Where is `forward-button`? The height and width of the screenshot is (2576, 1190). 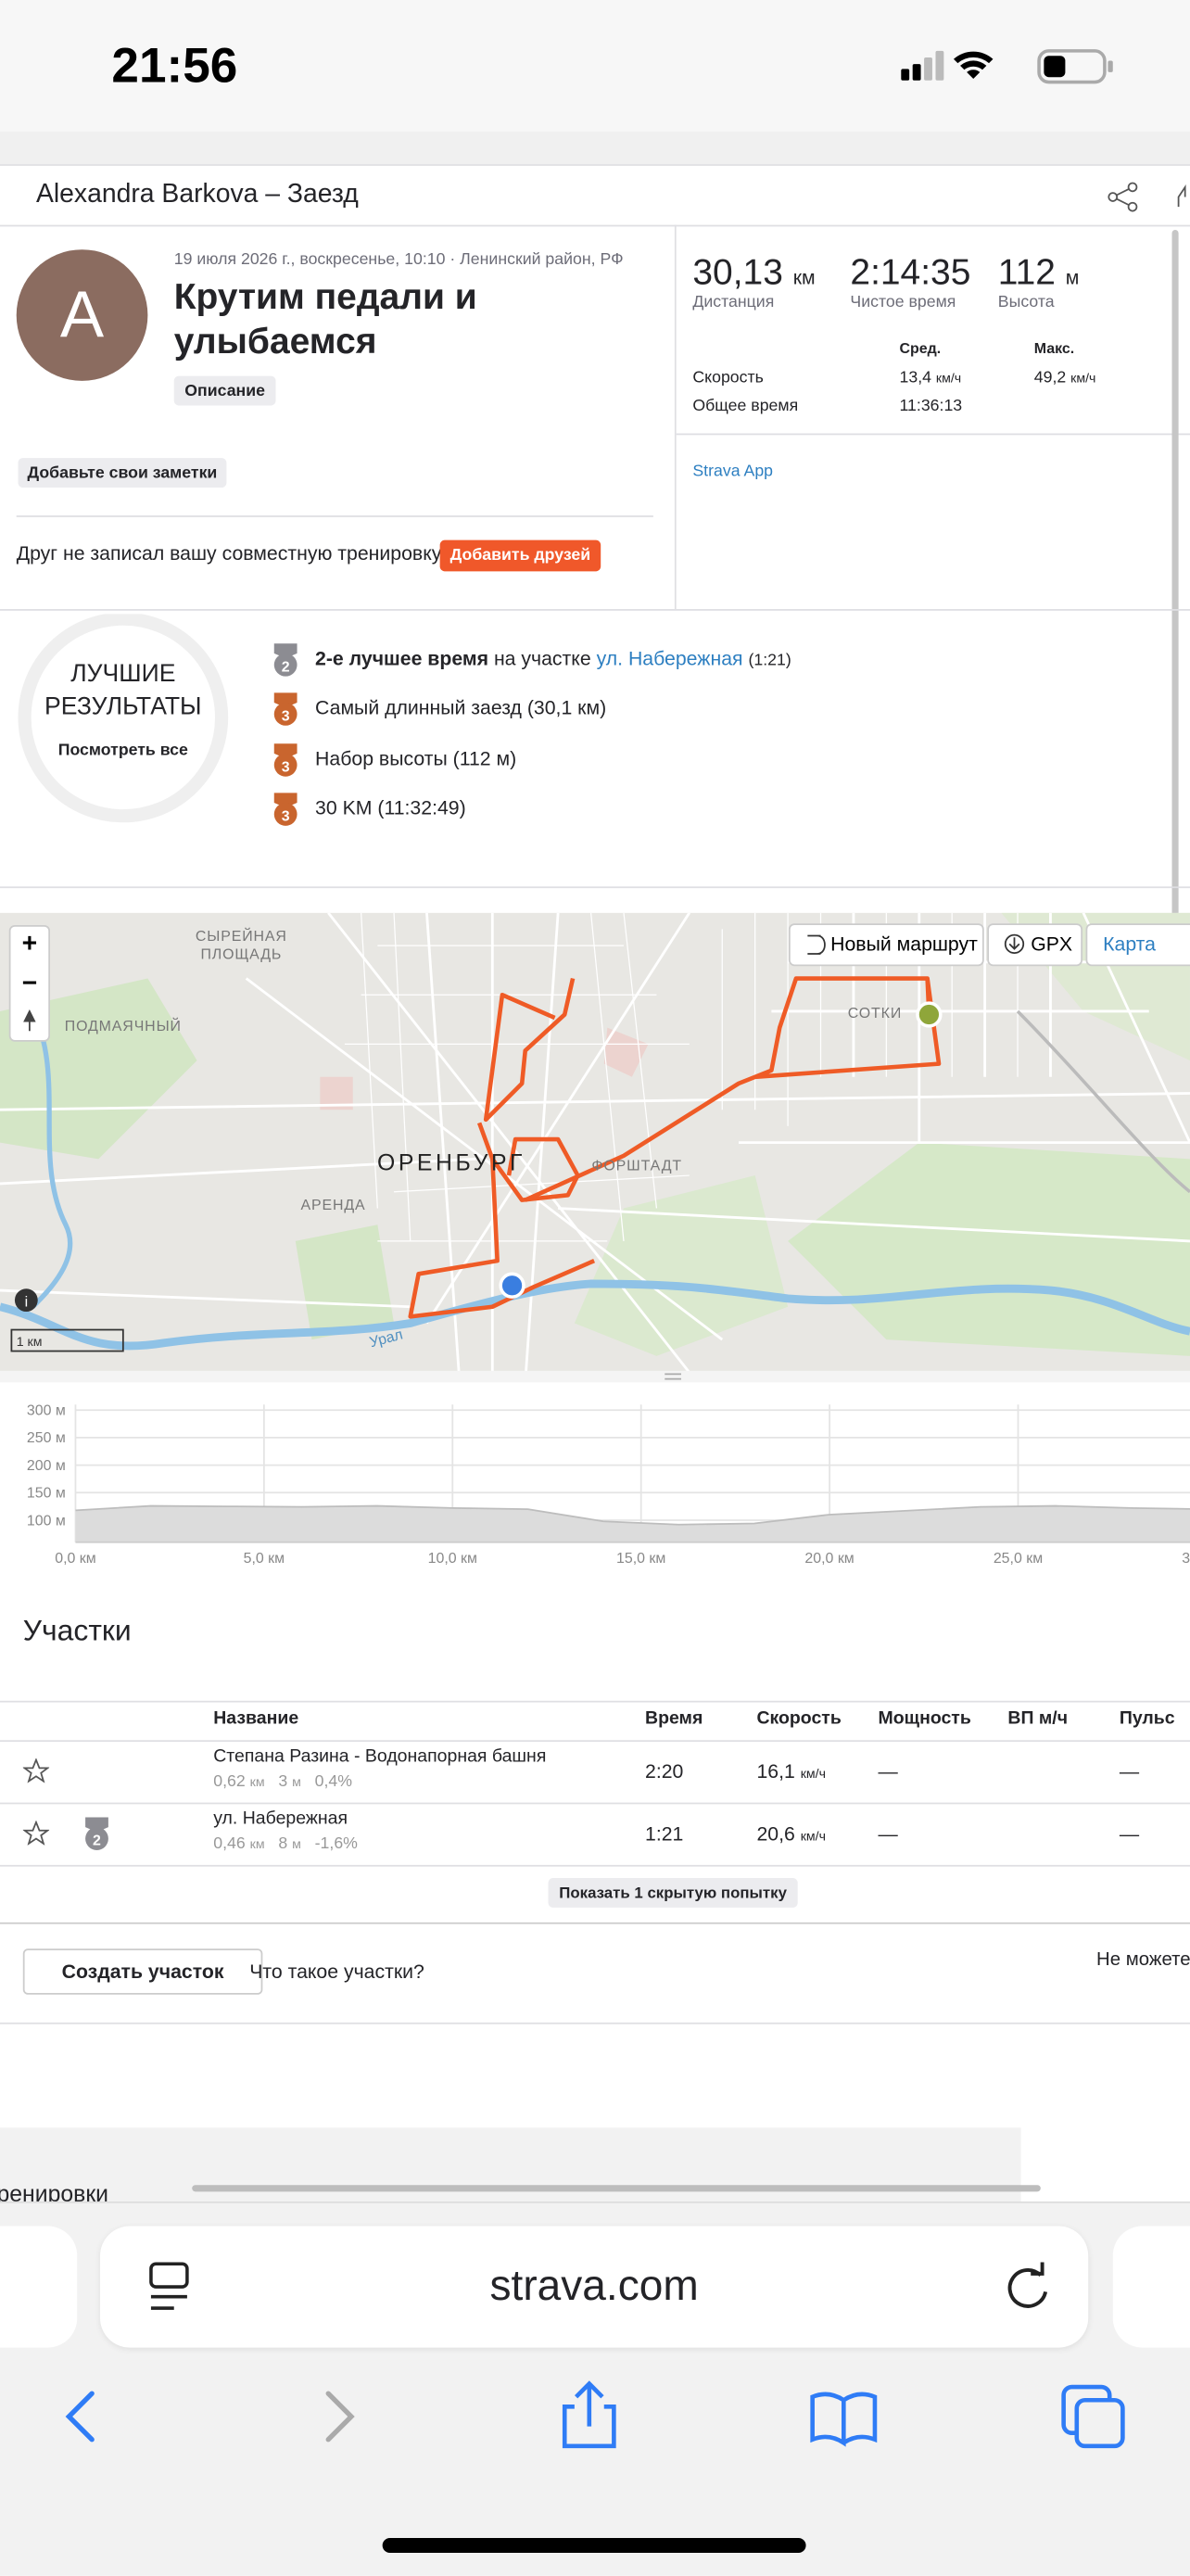
forward-button is located at coordinates (340, 2417).